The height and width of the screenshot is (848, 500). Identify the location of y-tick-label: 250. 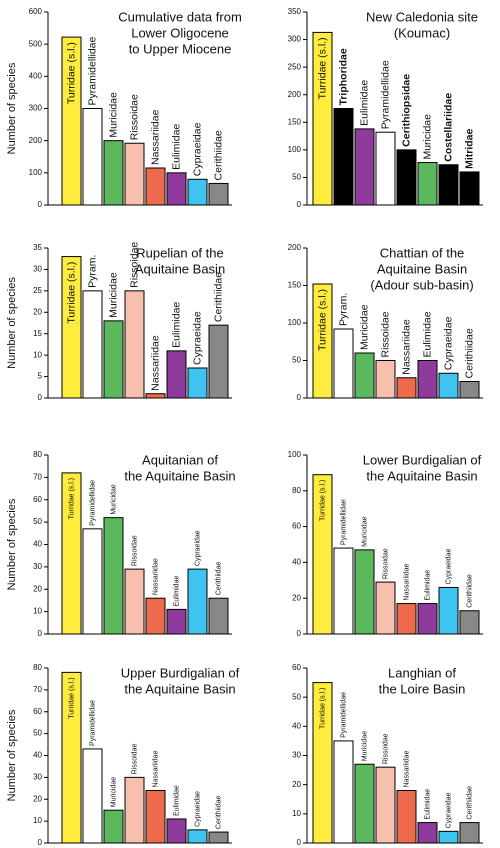
(295, 66).